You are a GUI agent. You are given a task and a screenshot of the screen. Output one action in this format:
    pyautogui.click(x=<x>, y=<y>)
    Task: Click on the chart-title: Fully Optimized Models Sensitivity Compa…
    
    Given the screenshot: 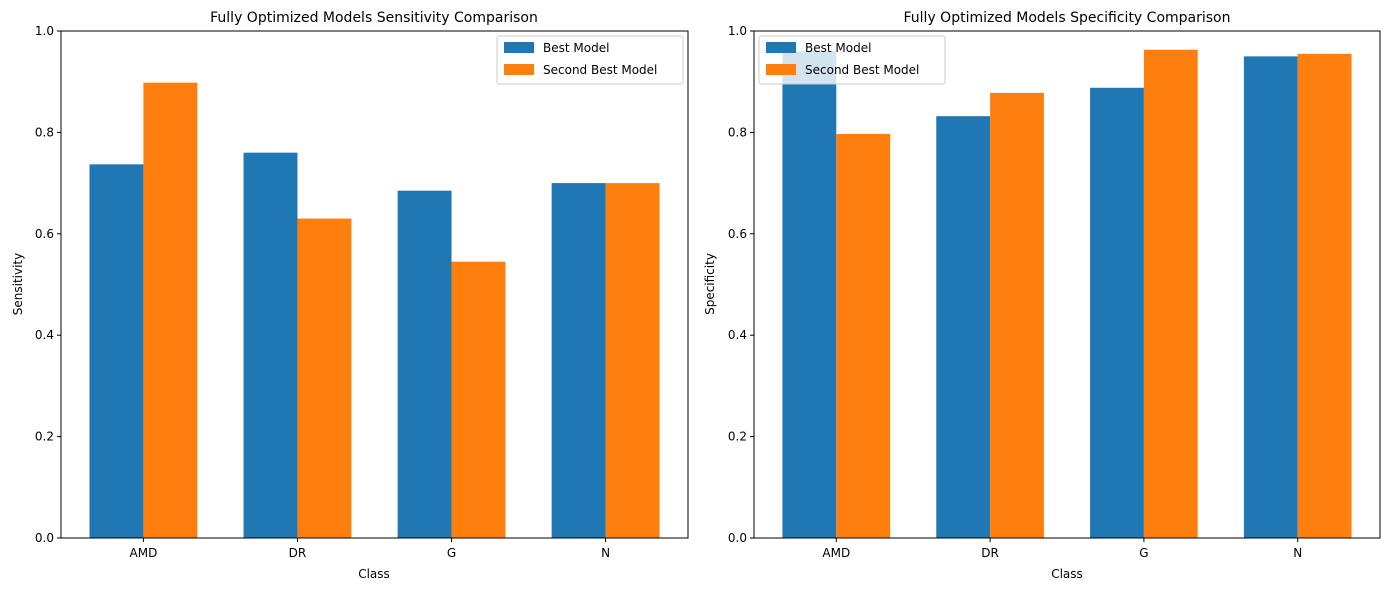 What is the action you would take?
    pyautogui.click(x=374, y=18)
    